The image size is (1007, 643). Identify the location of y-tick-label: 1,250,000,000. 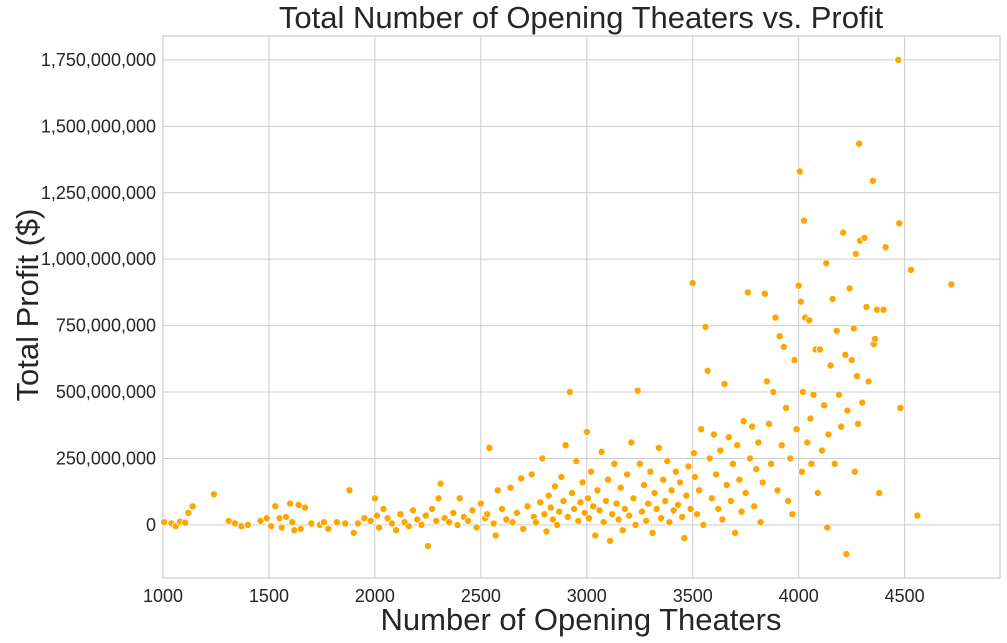
(98, 193).